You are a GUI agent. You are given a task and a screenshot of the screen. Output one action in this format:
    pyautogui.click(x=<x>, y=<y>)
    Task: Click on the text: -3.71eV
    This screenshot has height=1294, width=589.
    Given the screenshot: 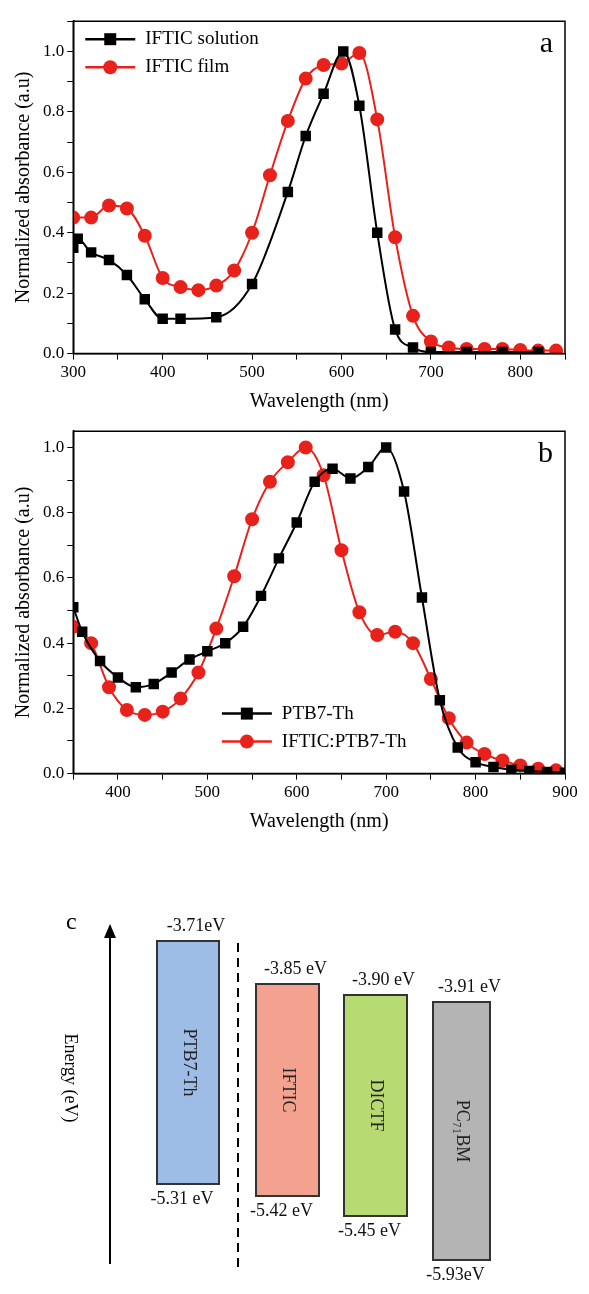 What is the action you would take?
    pyautogui.click(x=196, y=925)
    